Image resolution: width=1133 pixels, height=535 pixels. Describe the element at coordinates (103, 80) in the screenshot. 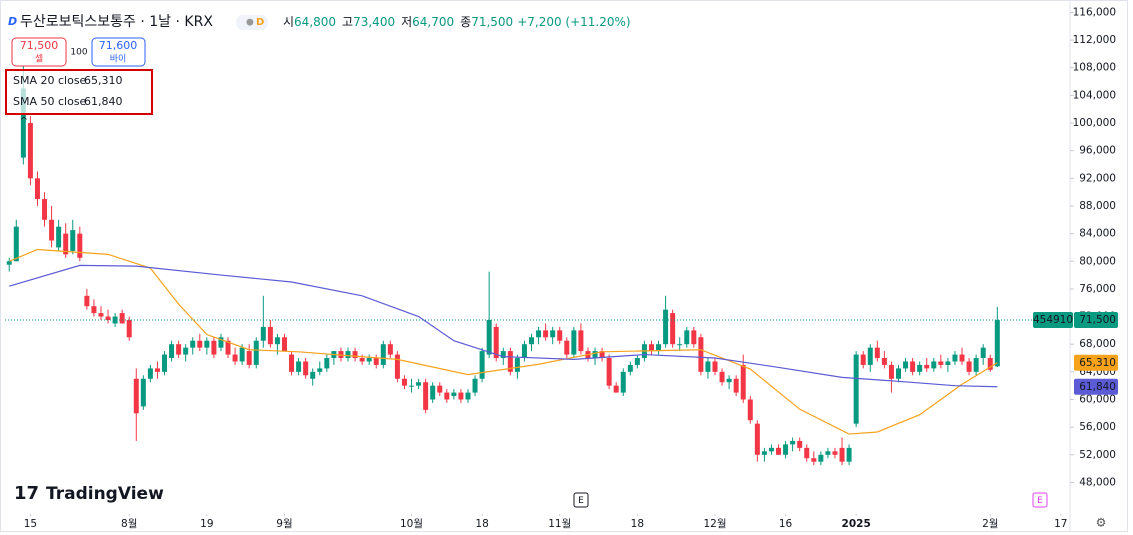

I see `legend-value: 65,310` at that location.